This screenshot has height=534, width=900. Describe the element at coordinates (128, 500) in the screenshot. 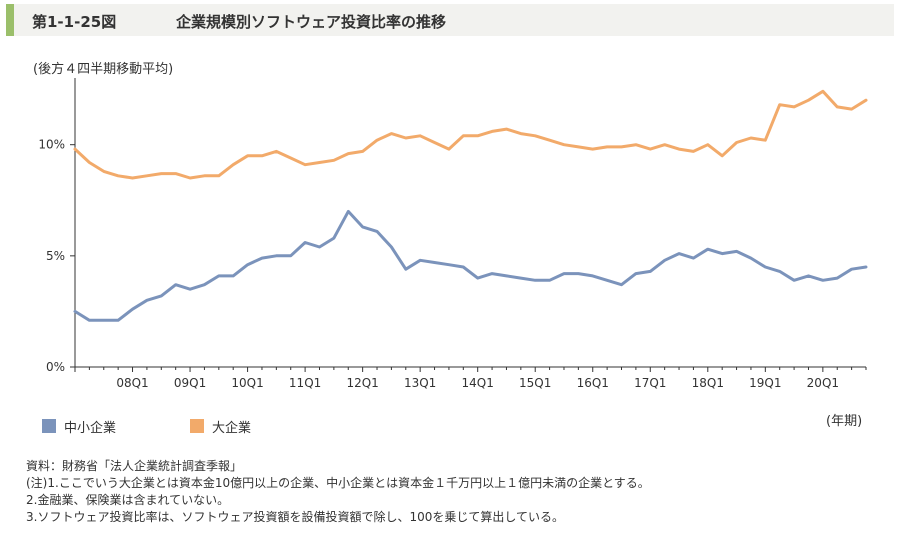

I see `note-2: 2.金融業、保険業は含まれていない。` at that location.